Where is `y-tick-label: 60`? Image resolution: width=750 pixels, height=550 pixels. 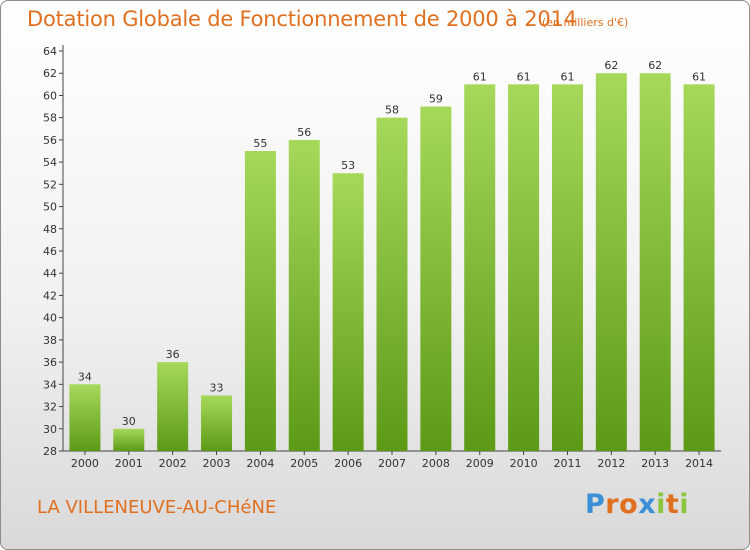 y-tick-label: 60 is located at coordinates (50, 95).